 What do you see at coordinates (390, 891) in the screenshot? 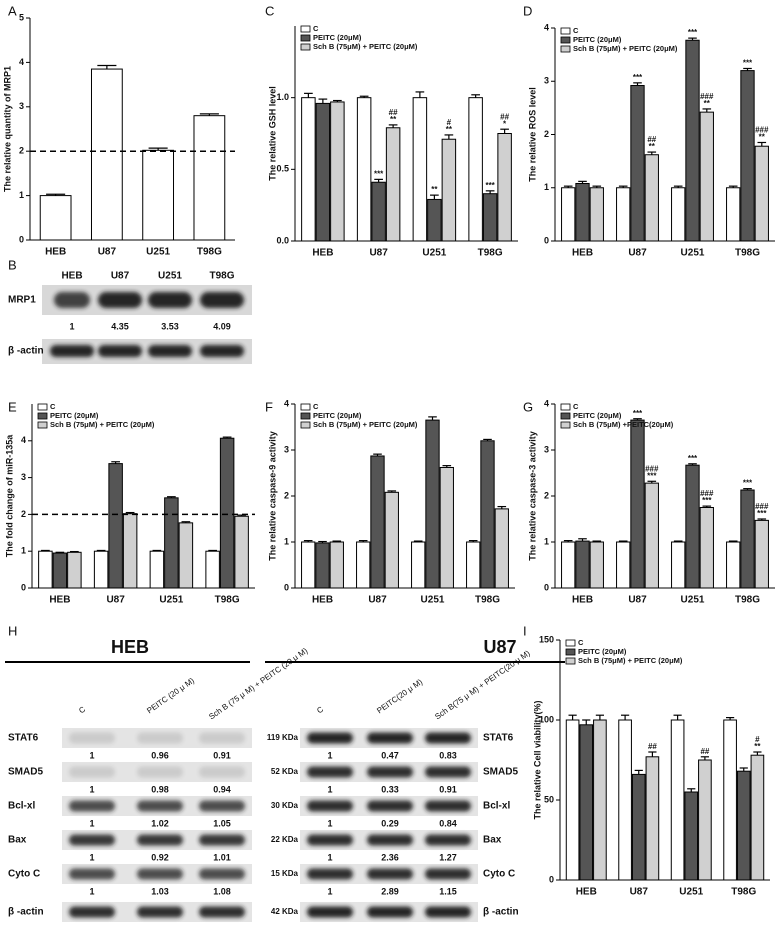
I see `quantification: 2.89` at bounding box center [390, 891].